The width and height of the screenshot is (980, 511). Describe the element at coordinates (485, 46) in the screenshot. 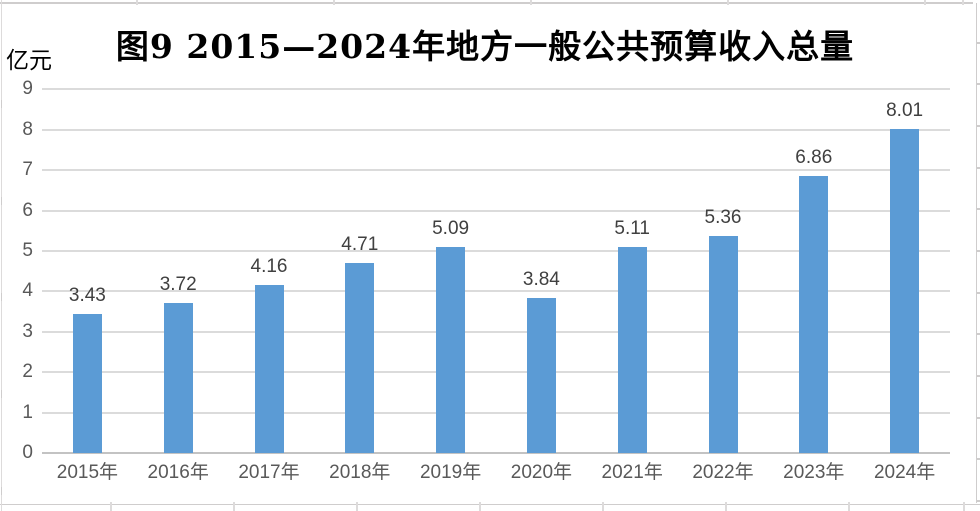

I see `chart-title: 图9 2015—2024年地方一般公共预算收入总量` at that location.